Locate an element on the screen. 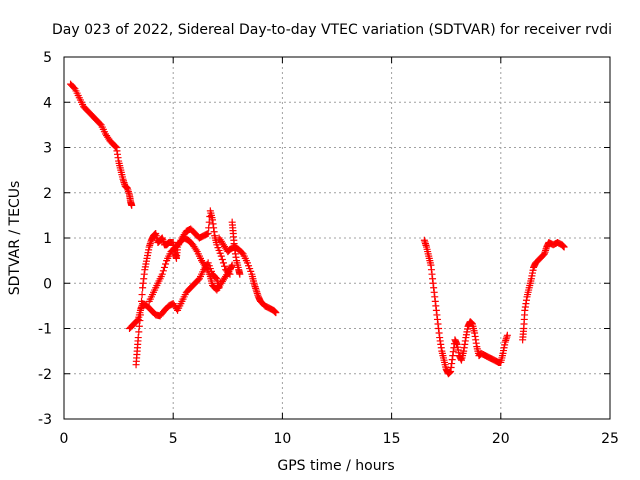 Image resolution: width=640 pixels, height=480 pixels. x-tick-labels: 0 5 10 15 20 25 is located at coordinates (339, 439).